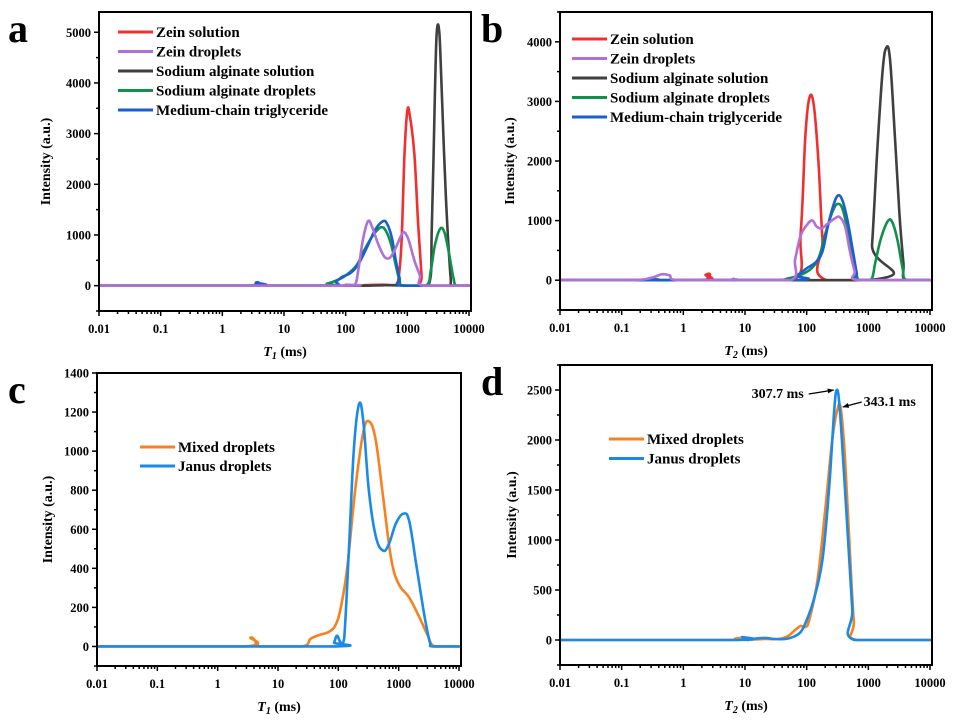 The width and height of the screenshot is (955, 722). What do you see at coordinates (671, 99) in the screenshot?
I see `legend-item: Sodium alginate droplets` at bounding box center [671, 99].